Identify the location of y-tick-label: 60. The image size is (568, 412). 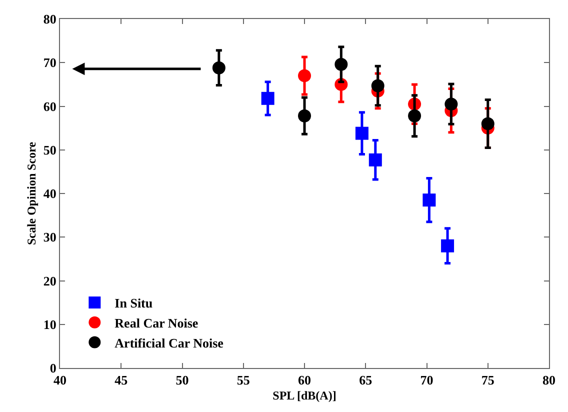
(49, 106).